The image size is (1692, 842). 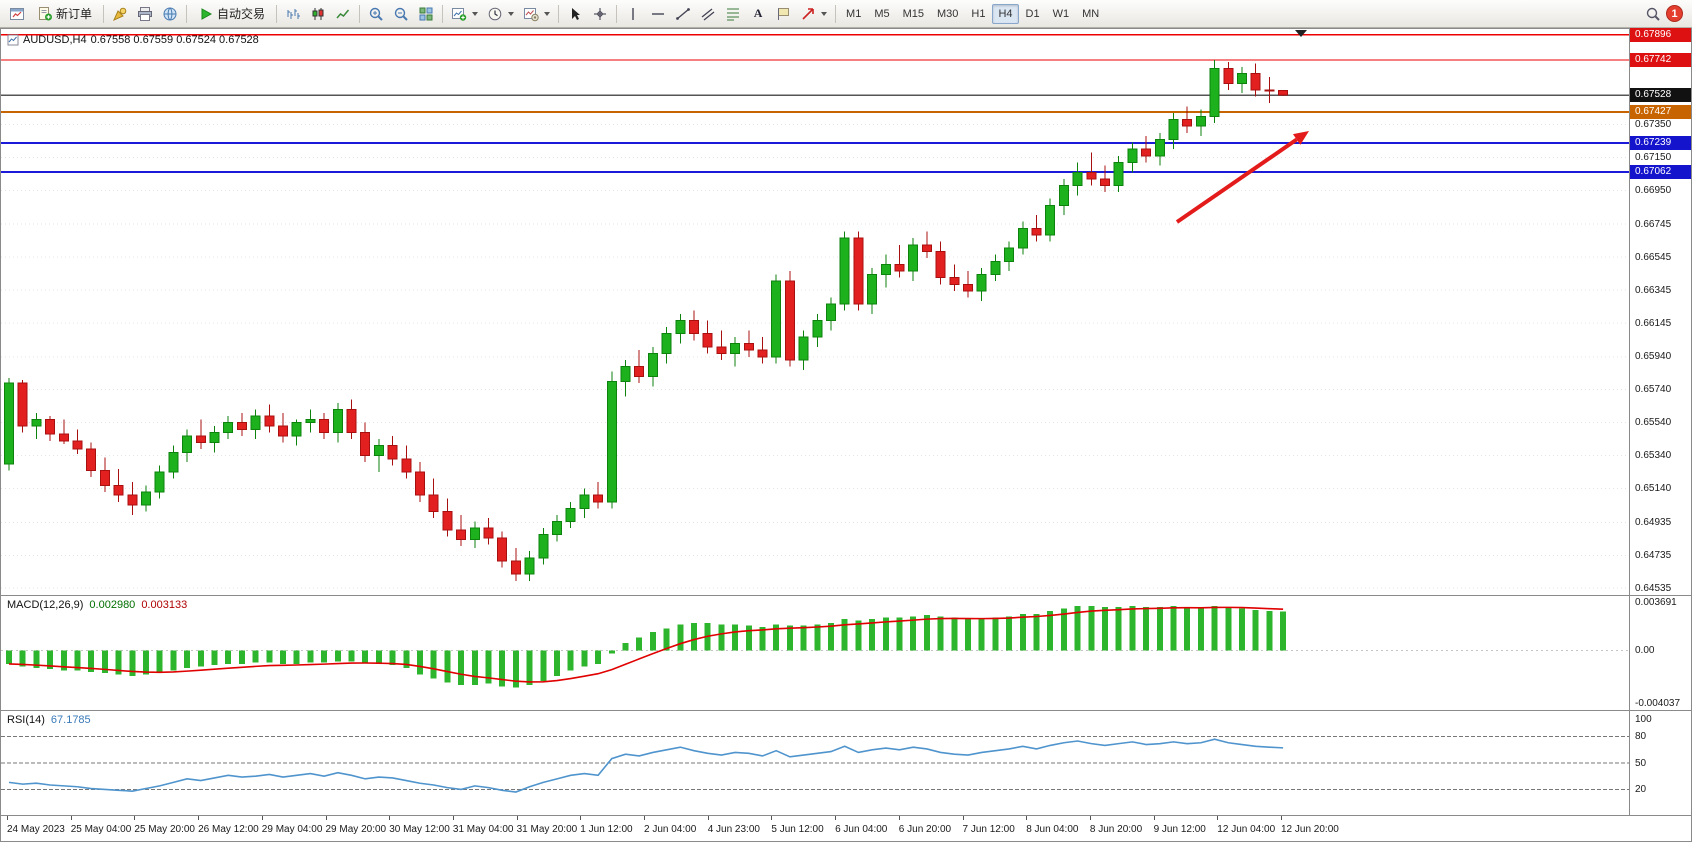 I want to click on price-tick-label: 0.66745, so click(x=1653, y=224).